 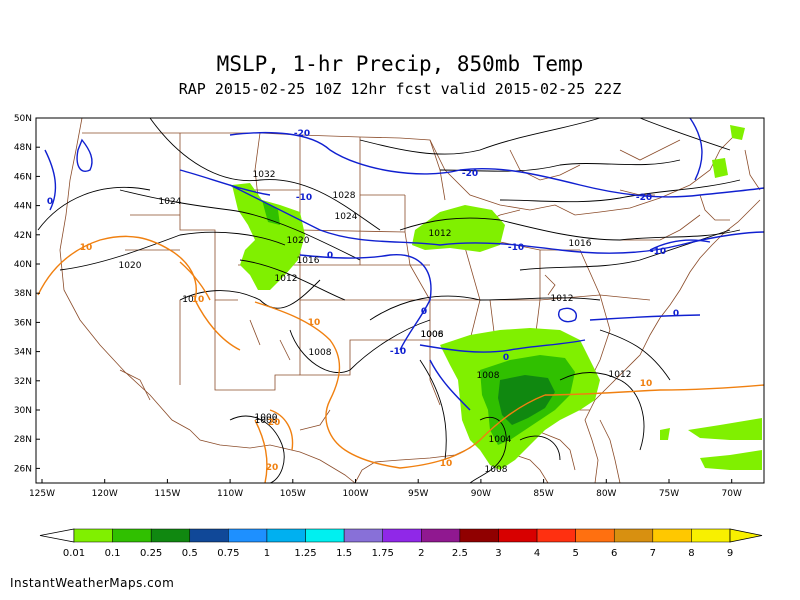 I want to click on colorbar-label: 1.25, so click(x=305, y=553).